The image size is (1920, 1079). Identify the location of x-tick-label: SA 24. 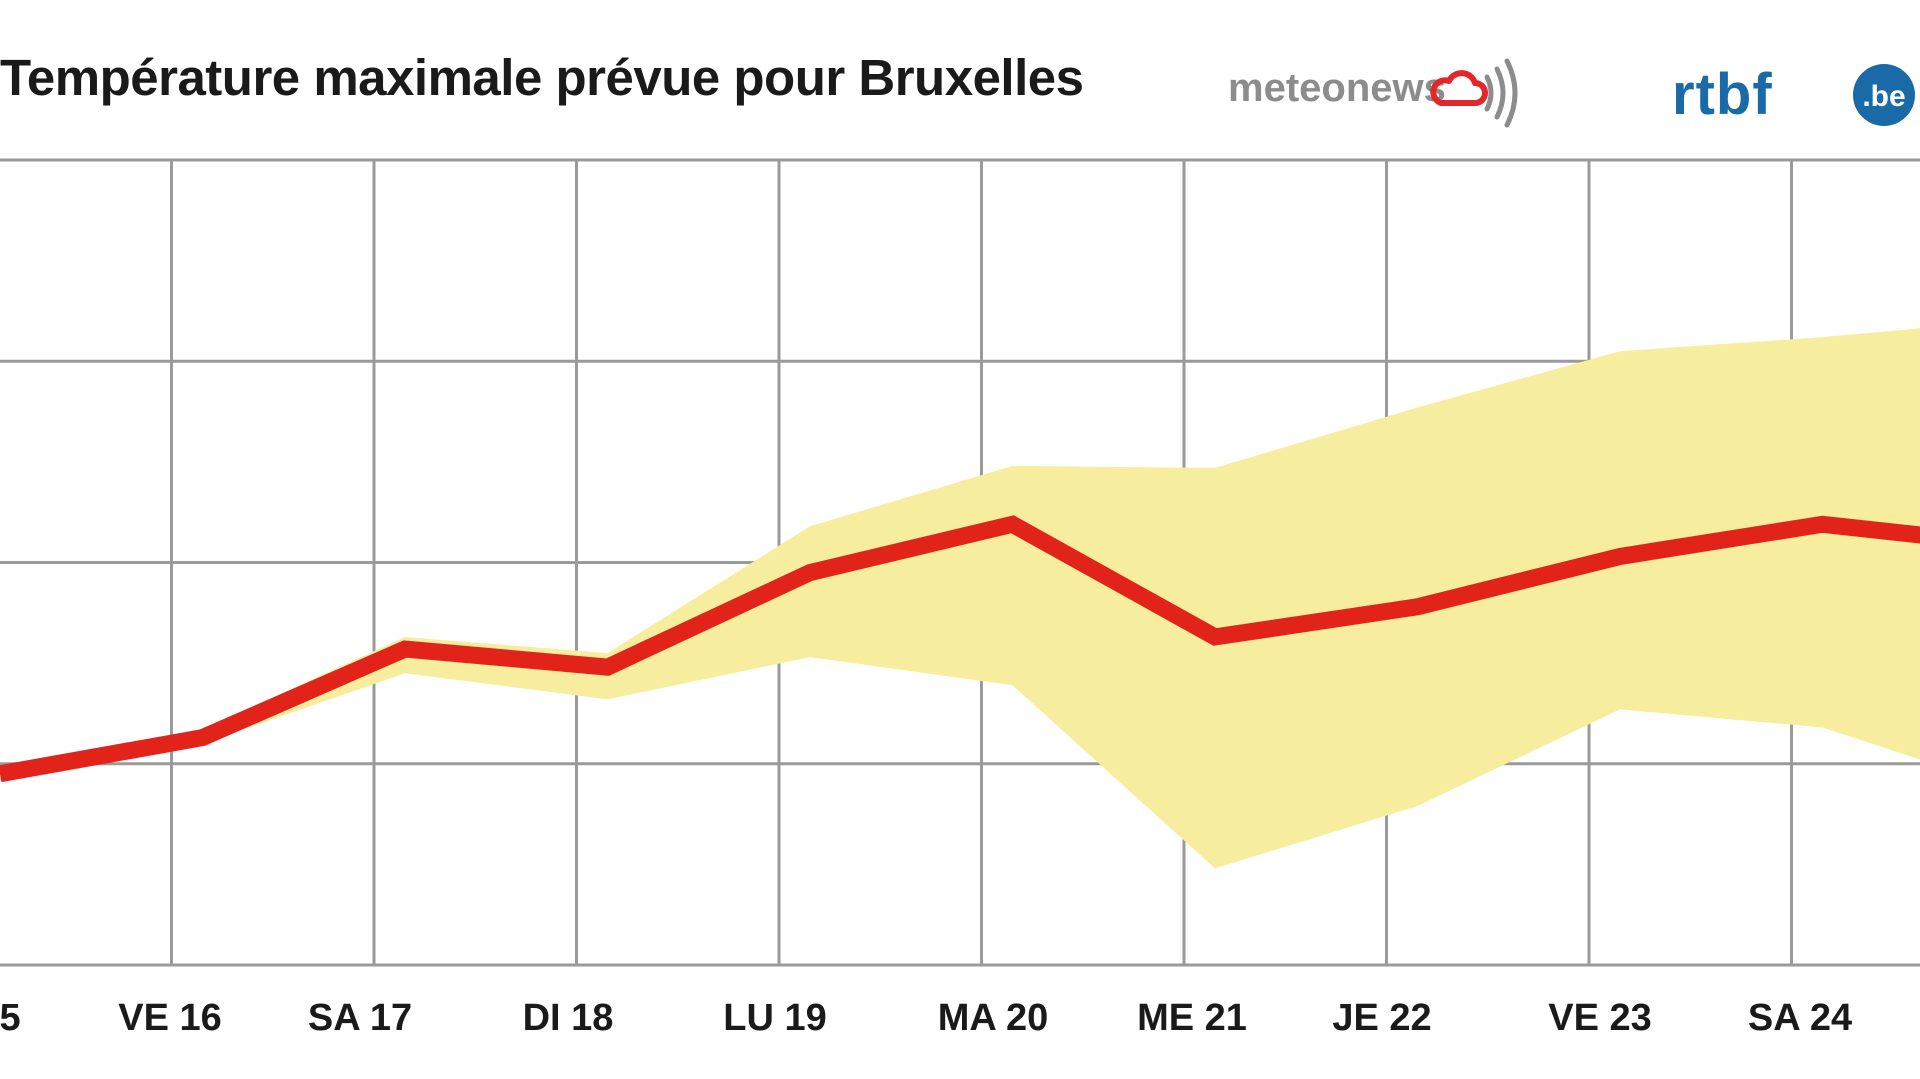
(1800, 1018).